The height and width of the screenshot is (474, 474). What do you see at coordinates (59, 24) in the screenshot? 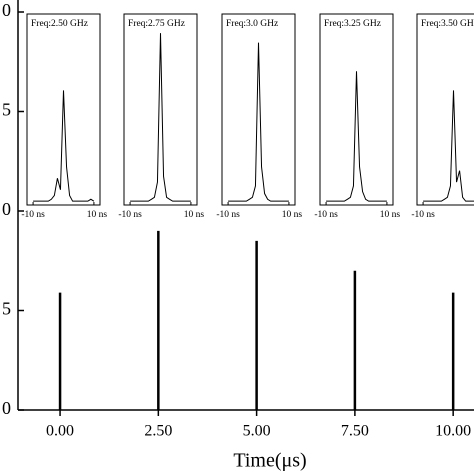
I see `inset-title: Freq:2.50 GHz` at bounding box center [59, 24].